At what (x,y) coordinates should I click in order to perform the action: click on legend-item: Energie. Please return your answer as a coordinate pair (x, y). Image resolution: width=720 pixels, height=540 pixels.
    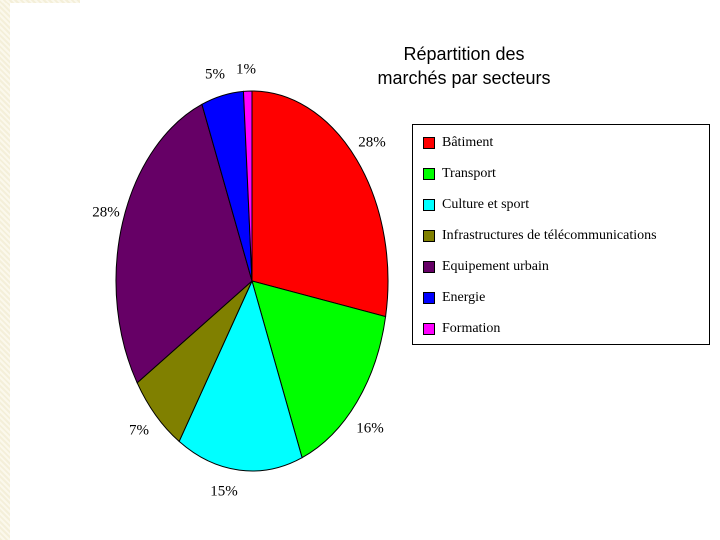
    Looking at the image, I should click on (454, 298).